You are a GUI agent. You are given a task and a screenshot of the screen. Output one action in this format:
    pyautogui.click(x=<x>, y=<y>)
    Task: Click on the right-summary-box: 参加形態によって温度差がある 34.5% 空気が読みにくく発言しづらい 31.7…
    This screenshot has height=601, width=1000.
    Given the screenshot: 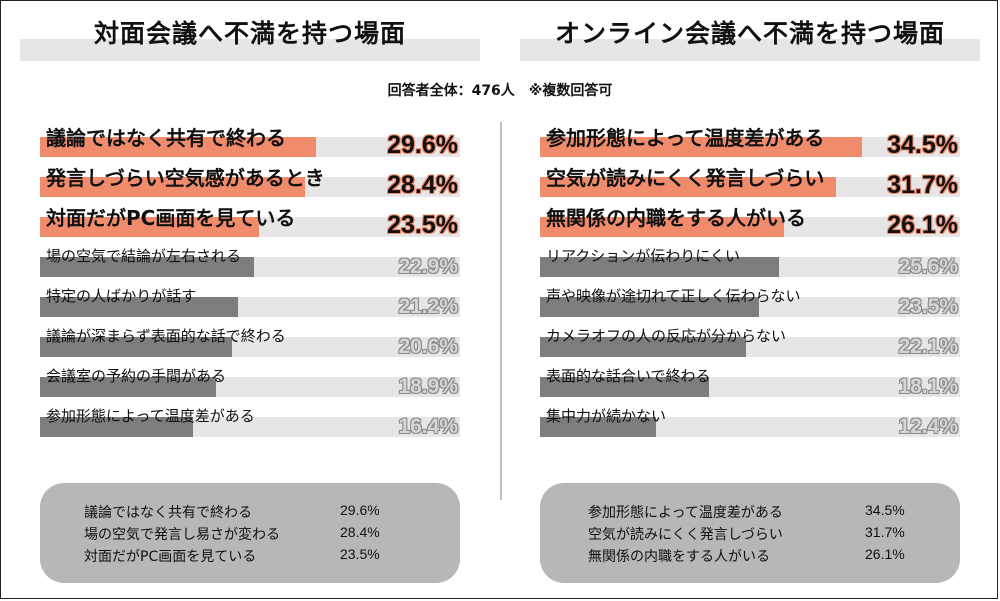 What is the action you would take?
    pyautogui.click(x=750, y=533)
    